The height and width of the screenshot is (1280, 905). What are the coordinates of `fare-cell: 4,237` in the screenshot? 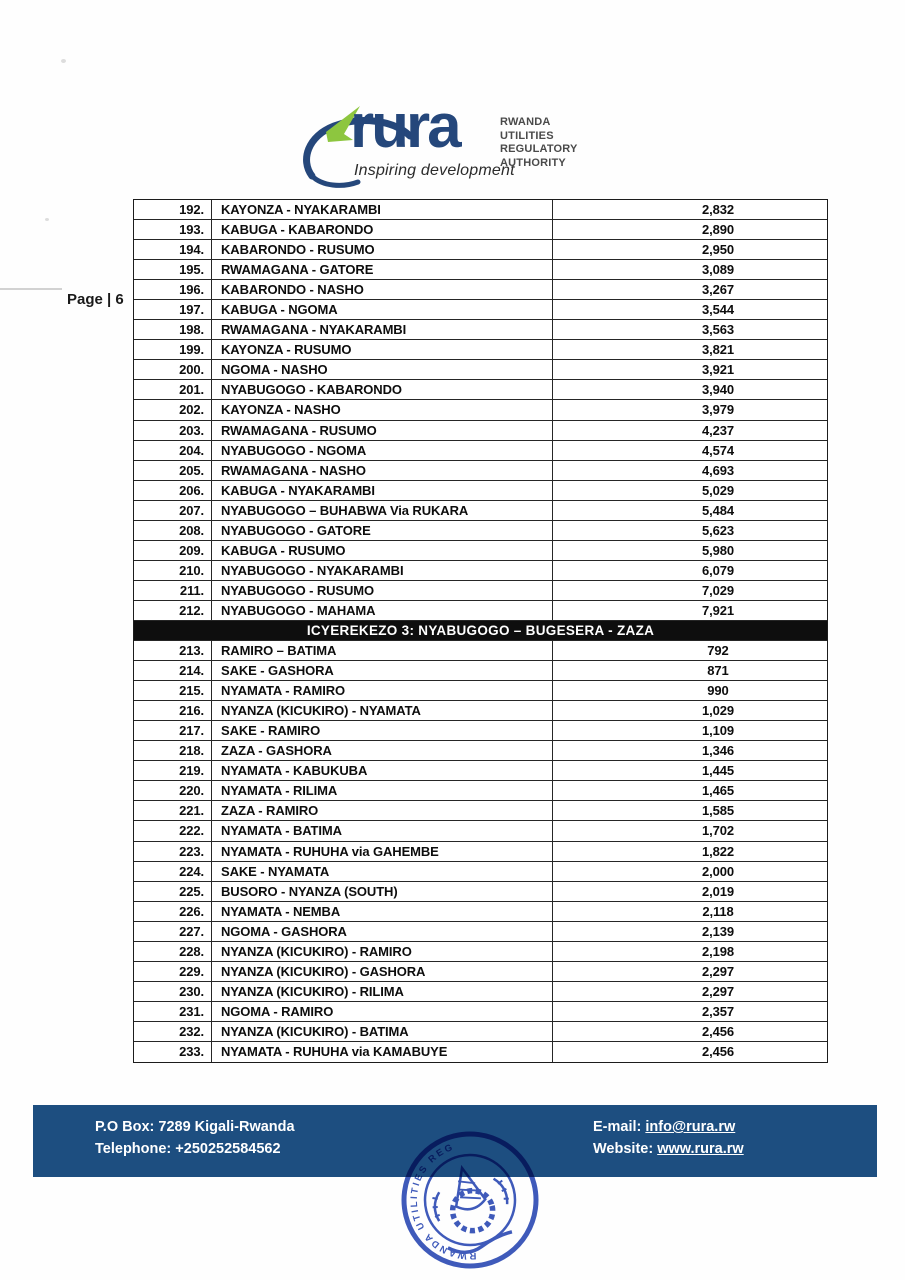 It's located at (718, 430).